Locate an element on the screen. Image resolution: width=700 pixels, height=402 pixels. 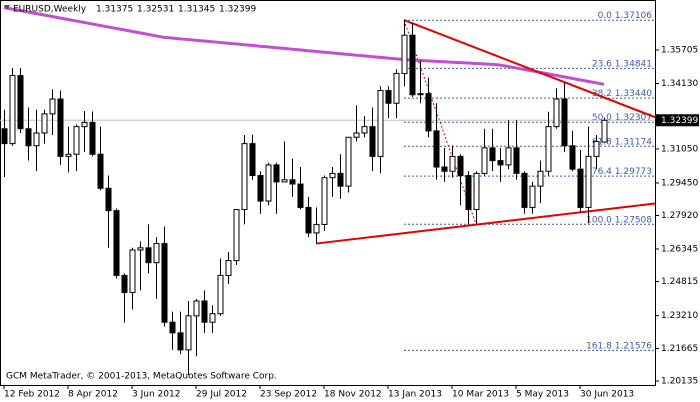
y-tick-label: 1.31050 is located at coordinates (679, 149).